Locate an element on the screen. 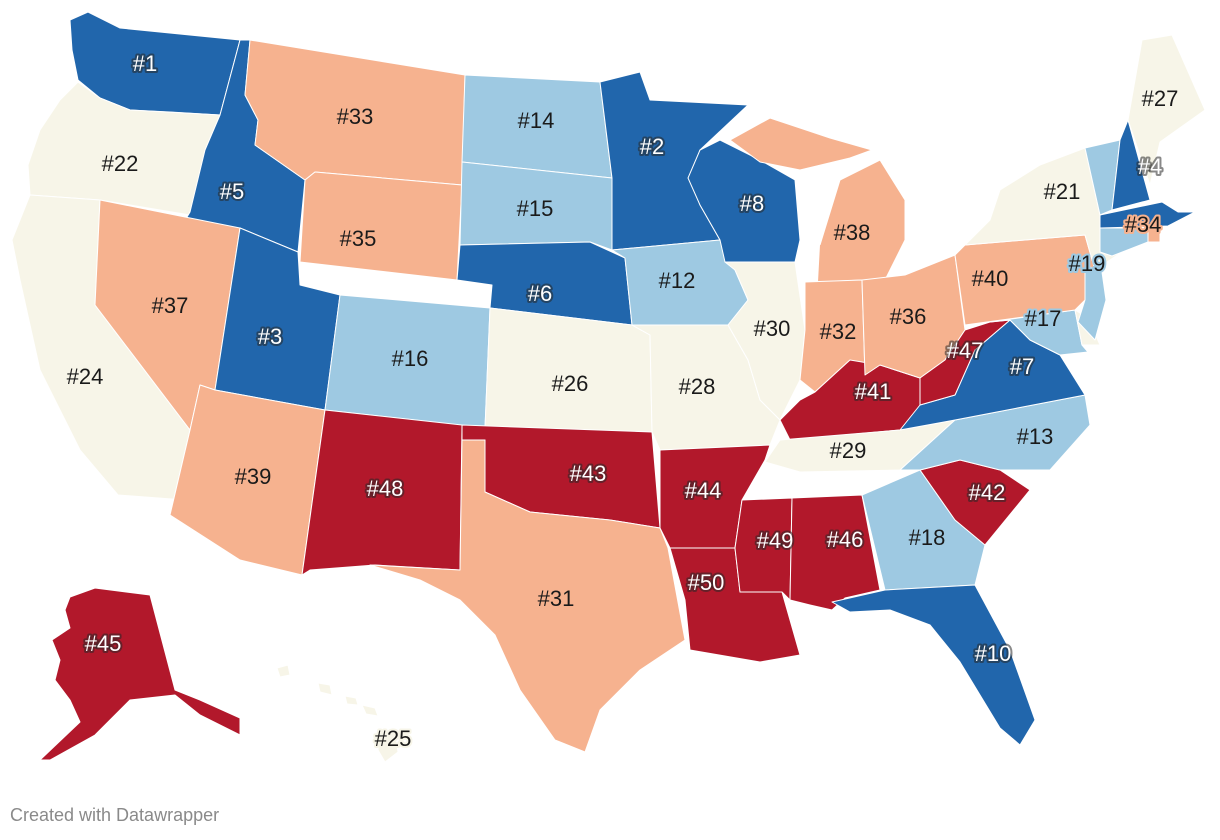  rank-label-ga: #18 is located at coordinates (927, 537).